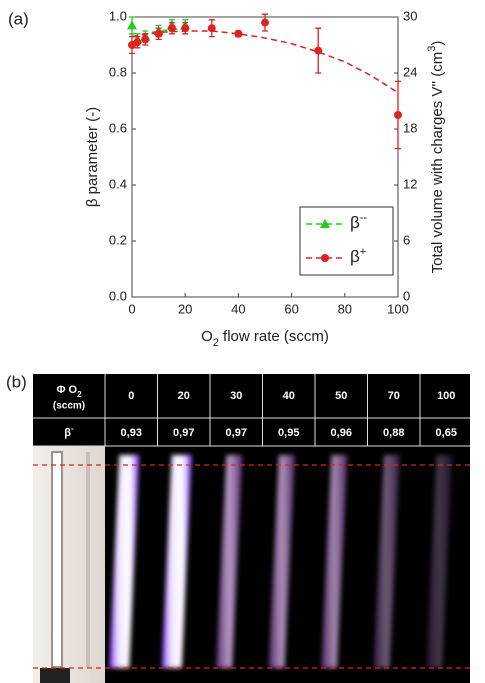 The width and height of the screenshot is (485, 683). I want to click on y-axis-label: β parameter (-), so click(92, 157).